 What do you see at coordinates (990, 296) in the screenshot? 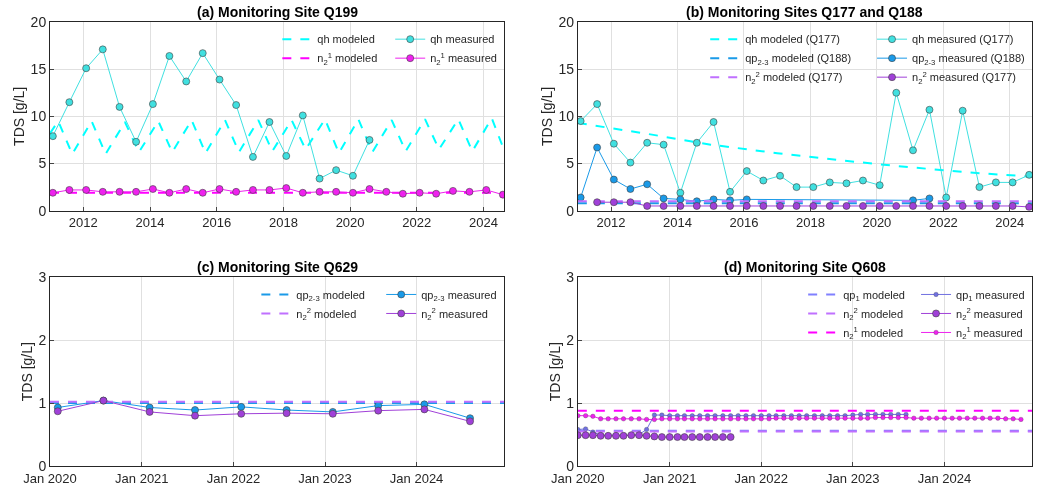
I see `legend-label: qp$_{1}$ measured` at bounding box center [990, 296].